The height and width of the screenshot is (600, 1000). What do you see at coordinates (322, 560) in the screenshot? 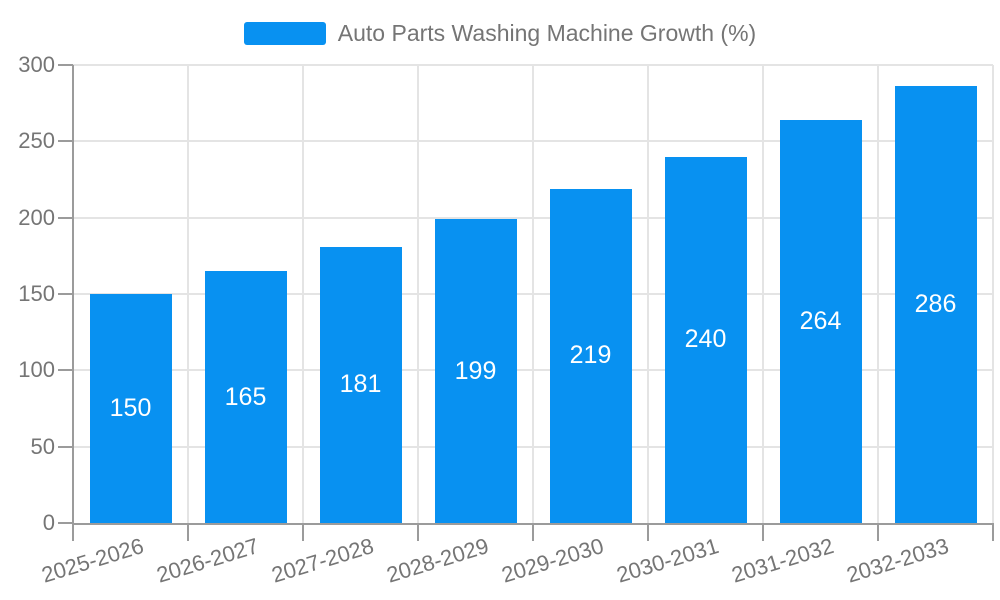
I see `x-axis-tick-label: 2027-2028` at bounding box center [322, 560].